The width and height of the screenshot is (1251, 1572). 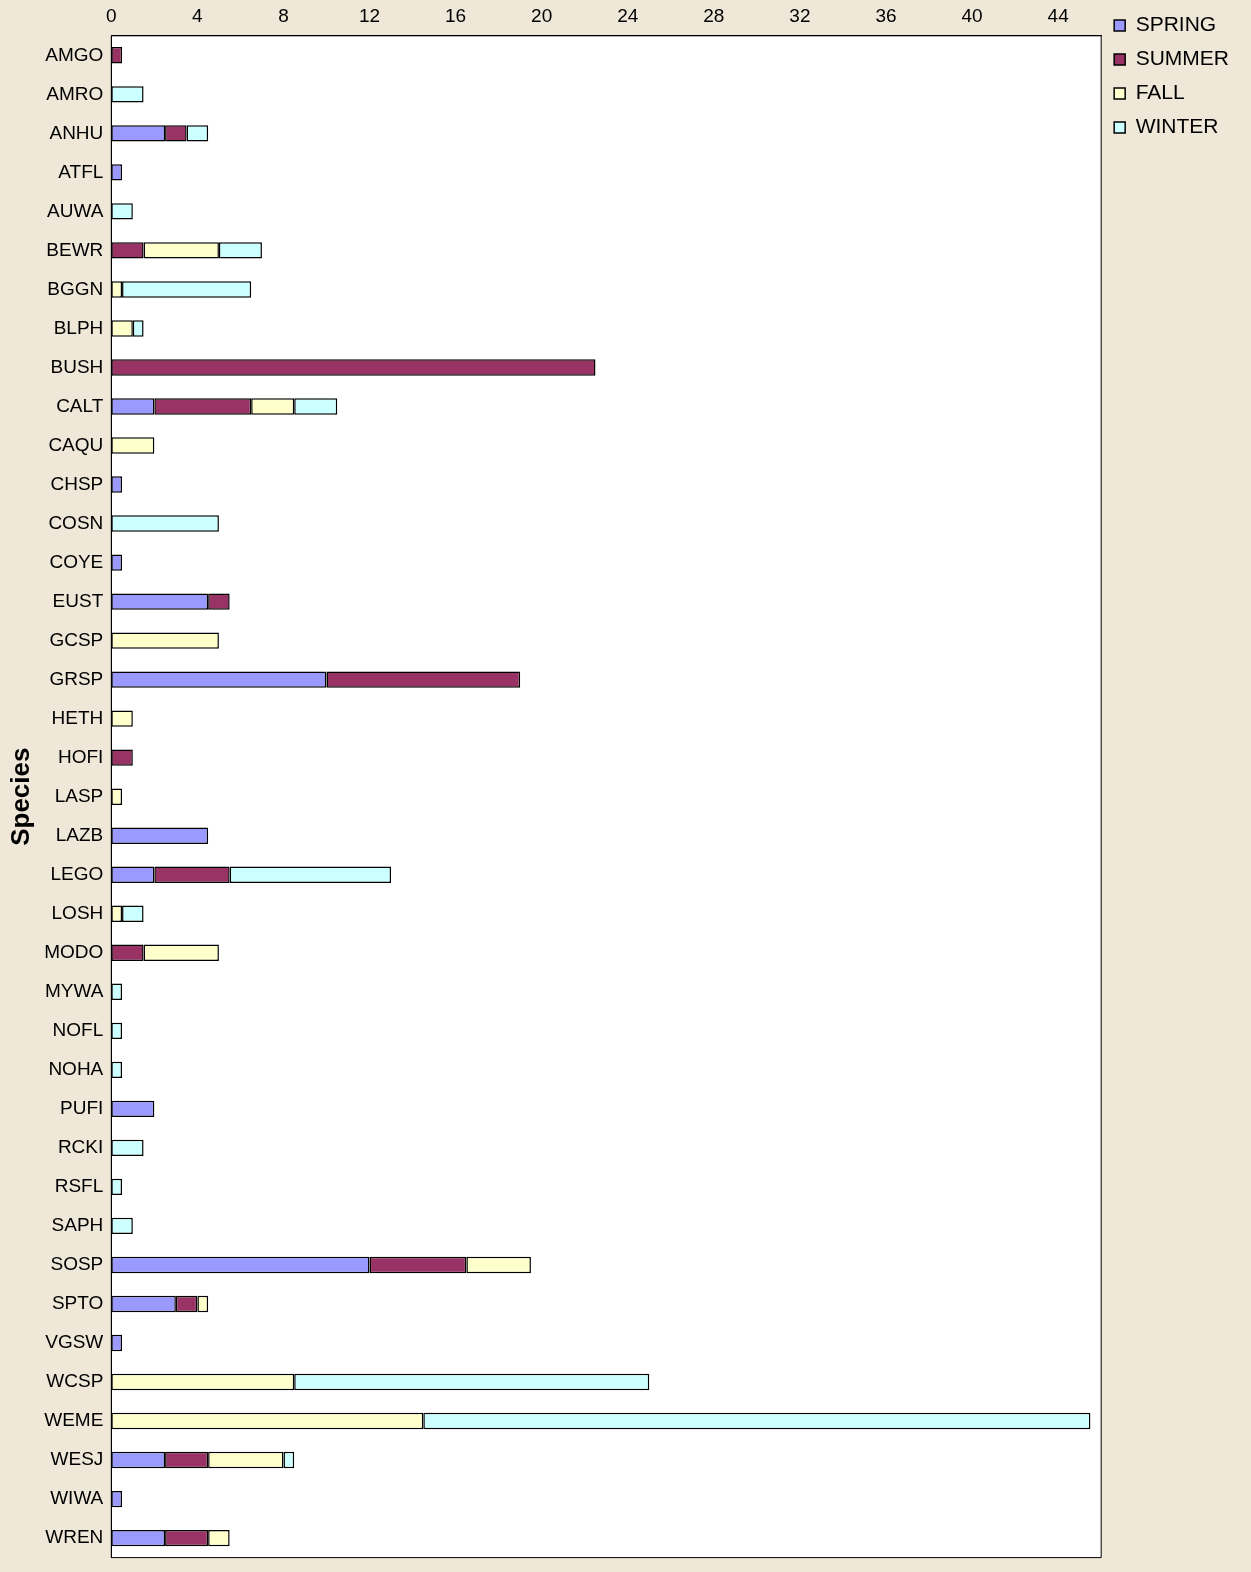 What do you see at coordinates (81, 171) in the screenshot?
I see `y-tick-label: ATFL` at bounding box center [81, 171].